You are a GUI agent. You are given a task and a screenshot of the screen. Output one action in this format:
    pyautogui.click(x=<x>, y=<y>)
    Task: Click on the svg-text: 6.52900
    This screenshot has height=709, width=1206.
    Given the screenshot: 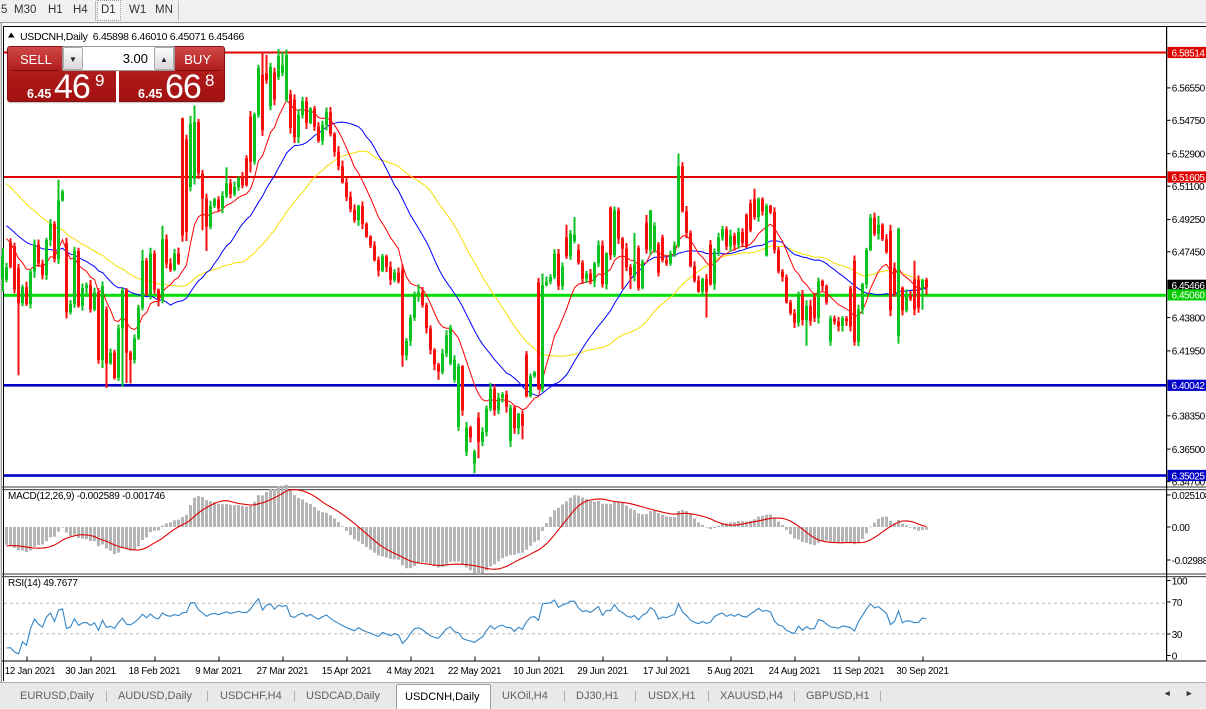 What is the action you would take?
    pyautogui.click(x=1189, y=154)
    